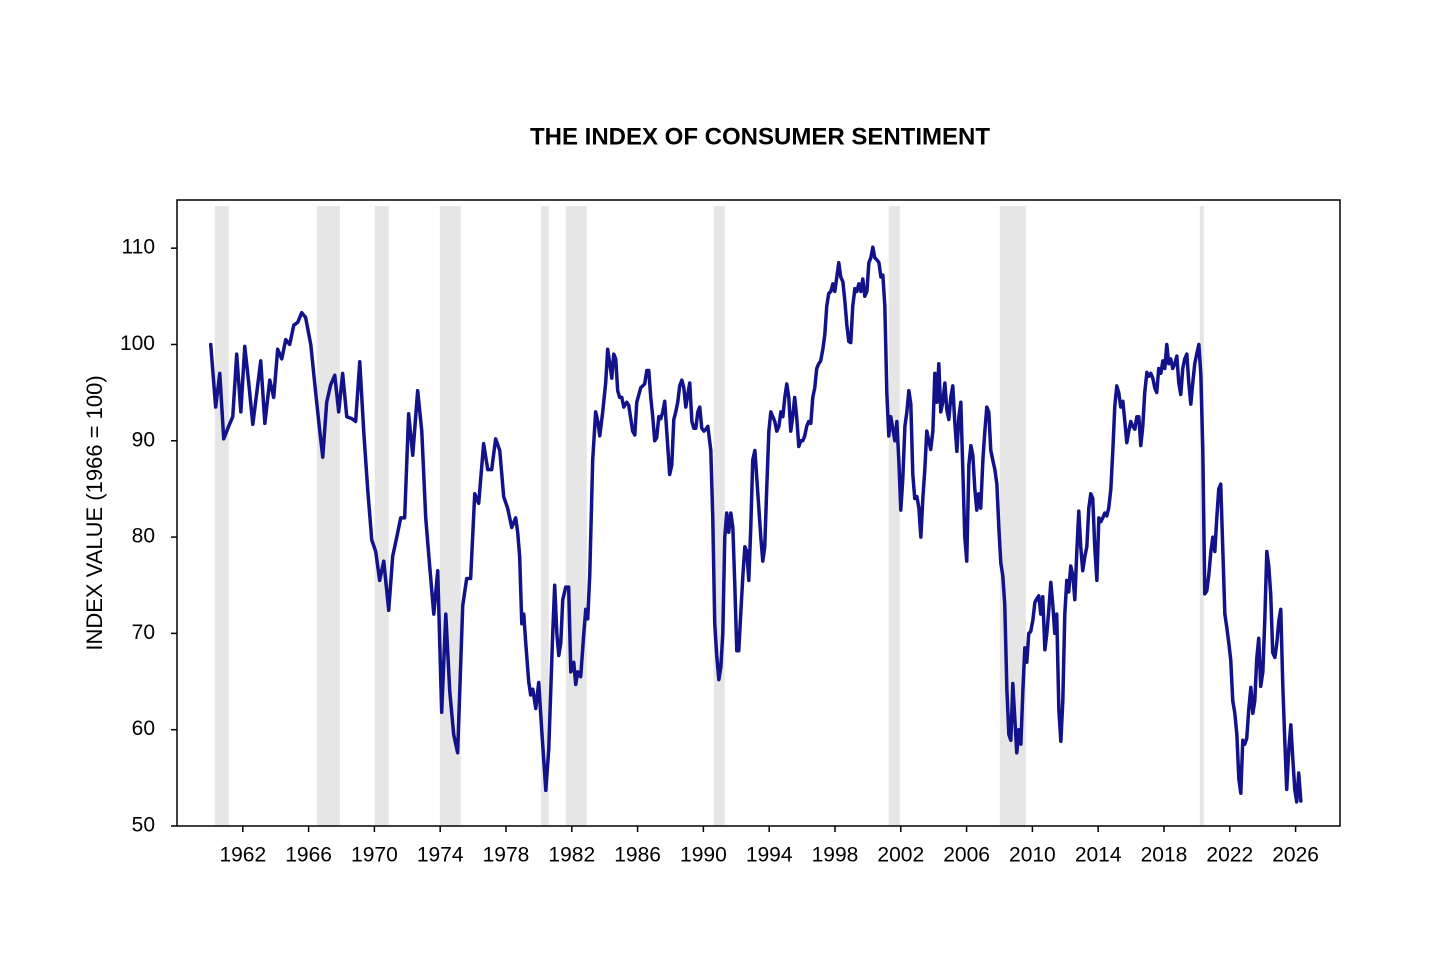 This screenshot has width=1456, height=960. Describe the element at coordinates (143, 728) in the screenshot. I see `y-tick-label: 60` at that location.